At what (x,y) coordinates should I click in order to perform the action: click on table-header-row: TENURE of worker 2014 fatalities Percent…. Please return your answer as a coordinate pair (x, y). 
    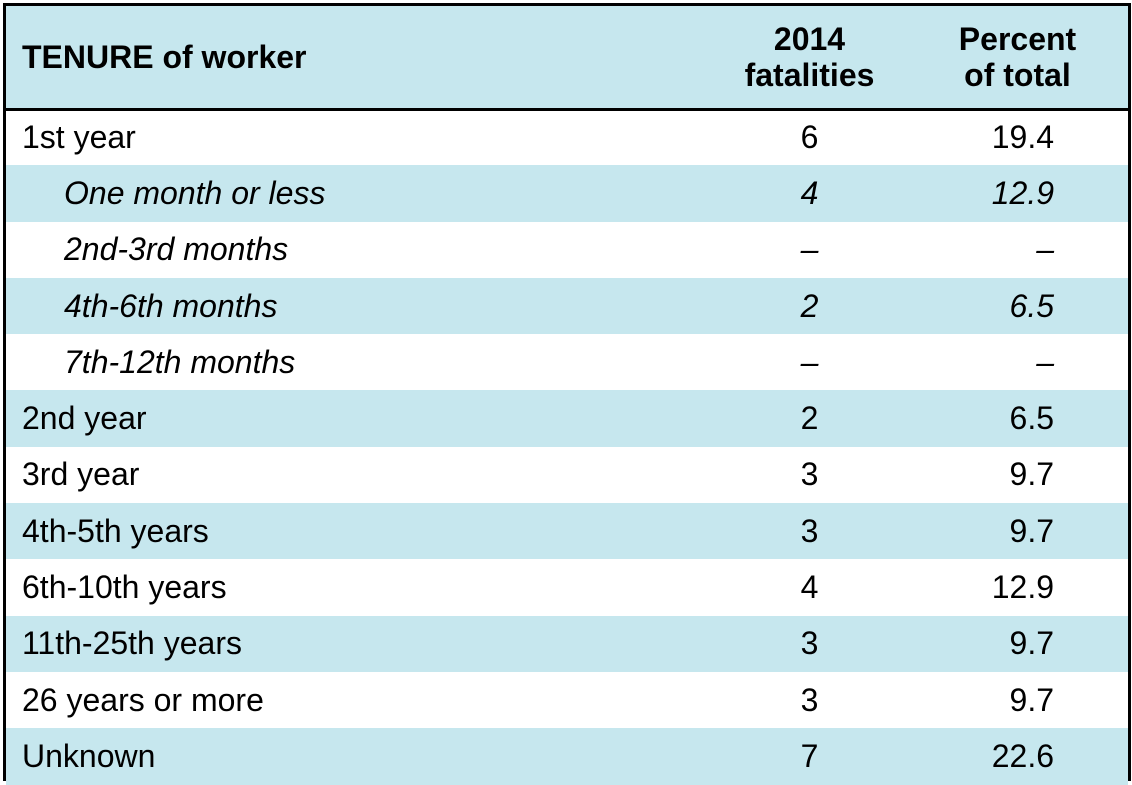
    Looking at the image, I should click on (567, 57).